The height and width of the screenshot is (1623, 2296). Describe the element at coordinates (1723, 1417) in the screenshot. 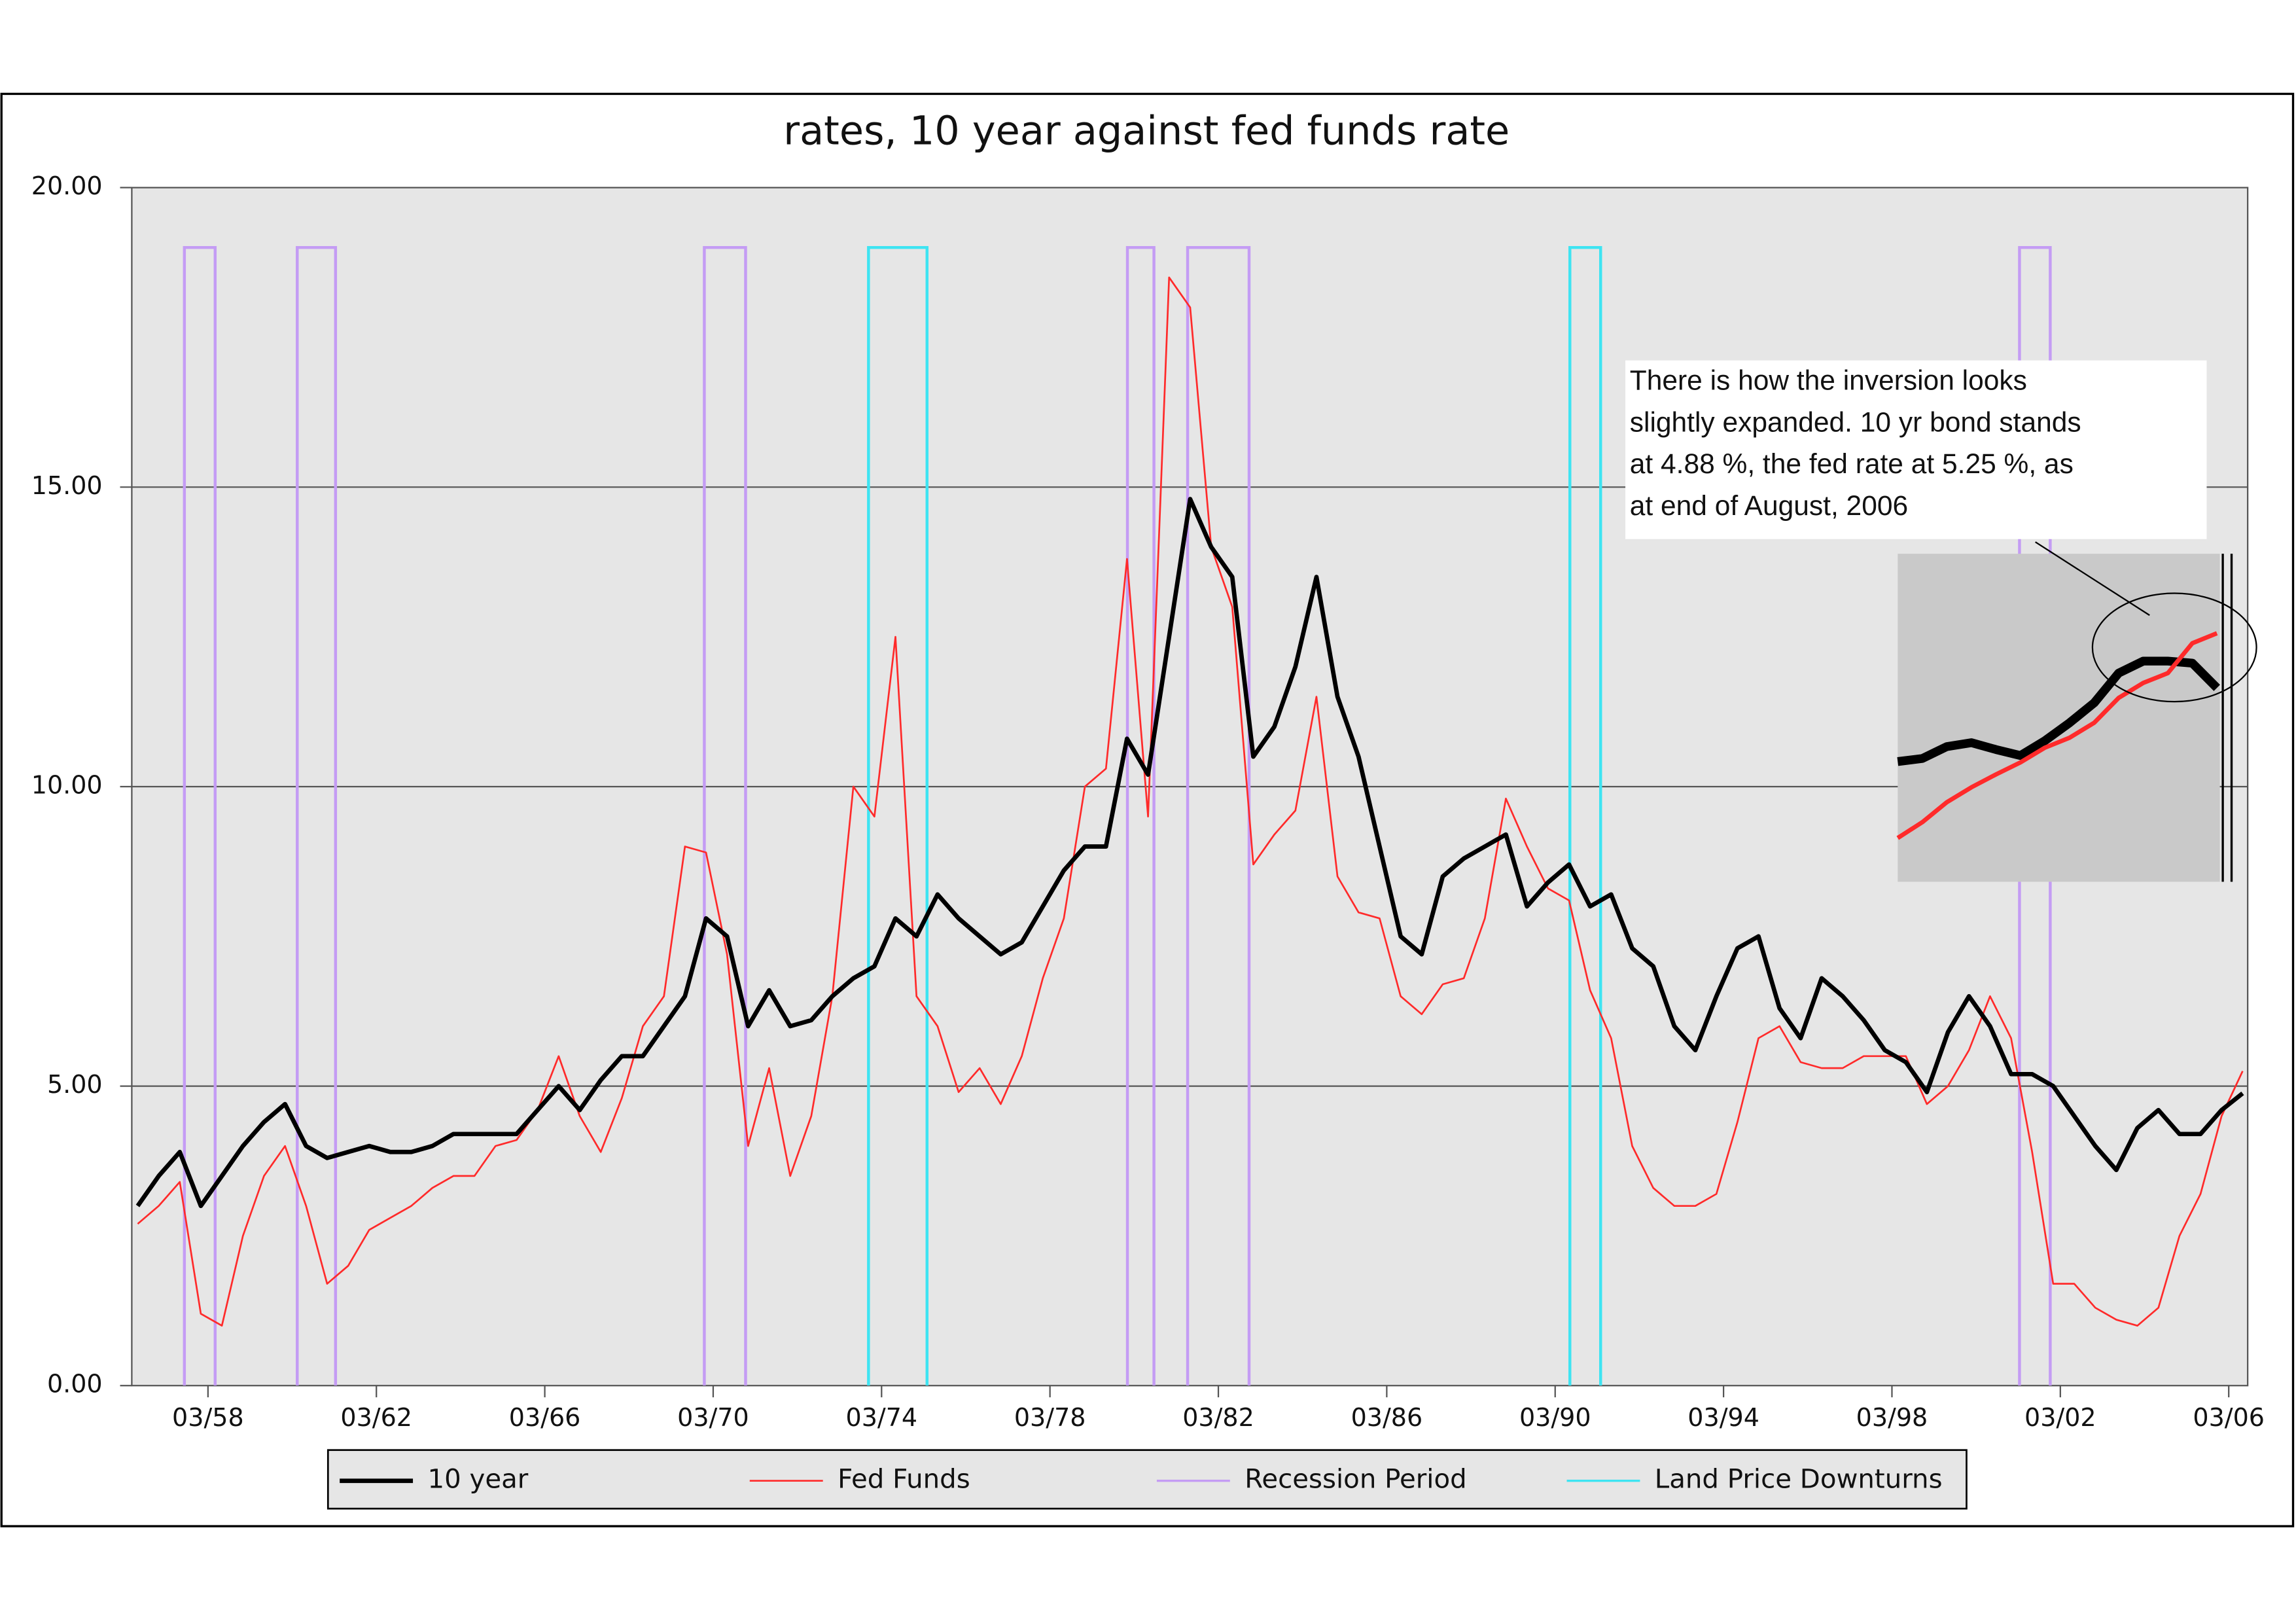

I see `x-tick-label: 03/94` at that location.